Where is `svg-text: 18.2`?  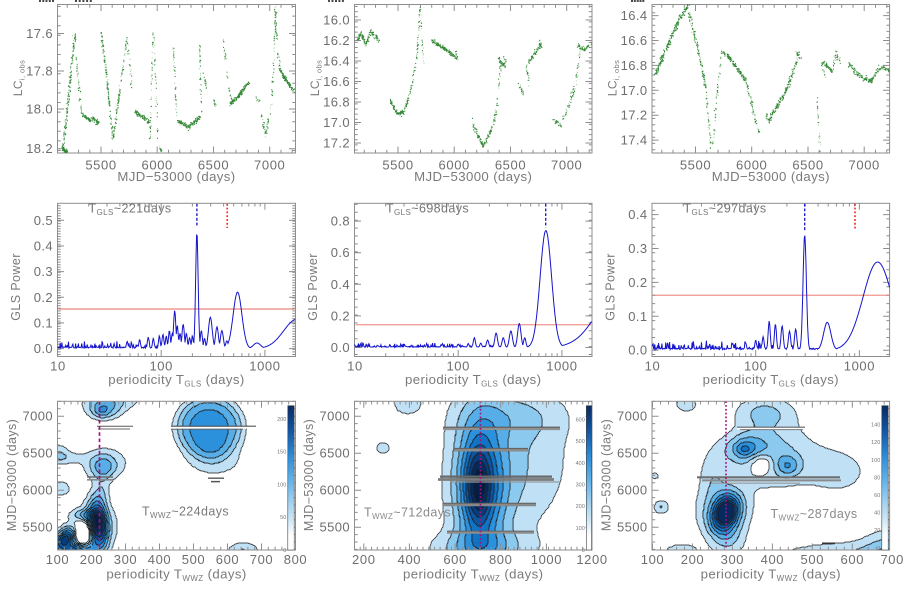 svg-text: 18.2 is located at coordinates (39, 148).